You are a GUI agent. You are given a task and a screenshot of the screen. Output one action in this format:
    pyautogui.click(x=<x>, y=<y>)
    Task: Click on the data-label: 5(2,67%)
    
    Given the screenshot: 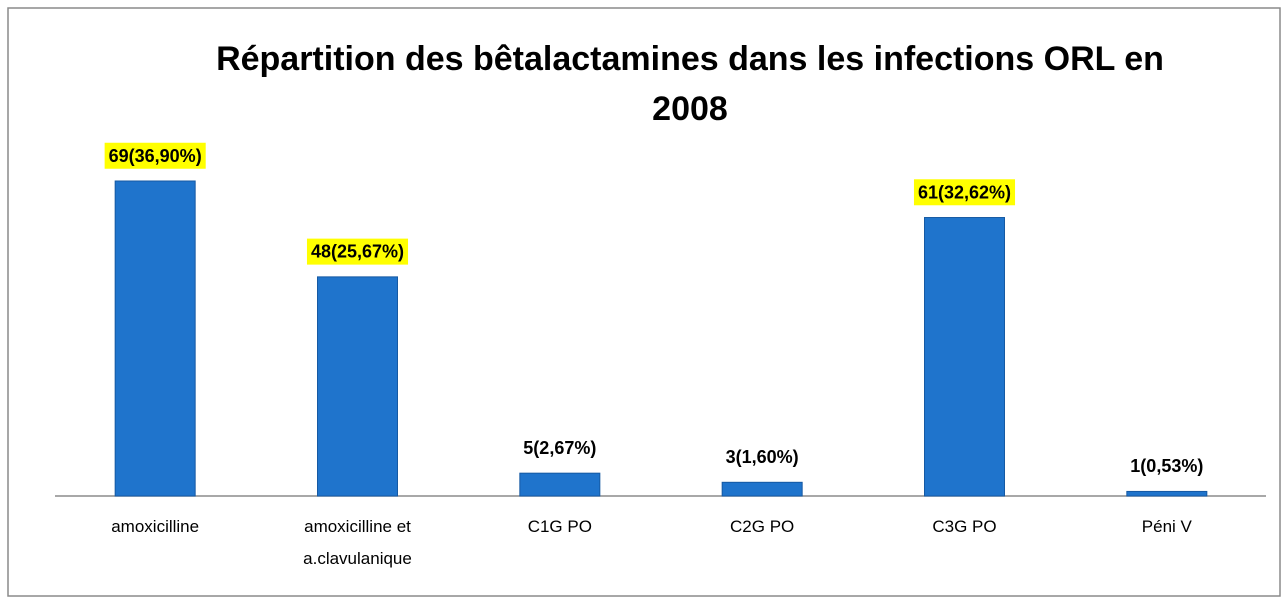 What is the action you would take?
    pyautogui.click(x=559, y=448)
    